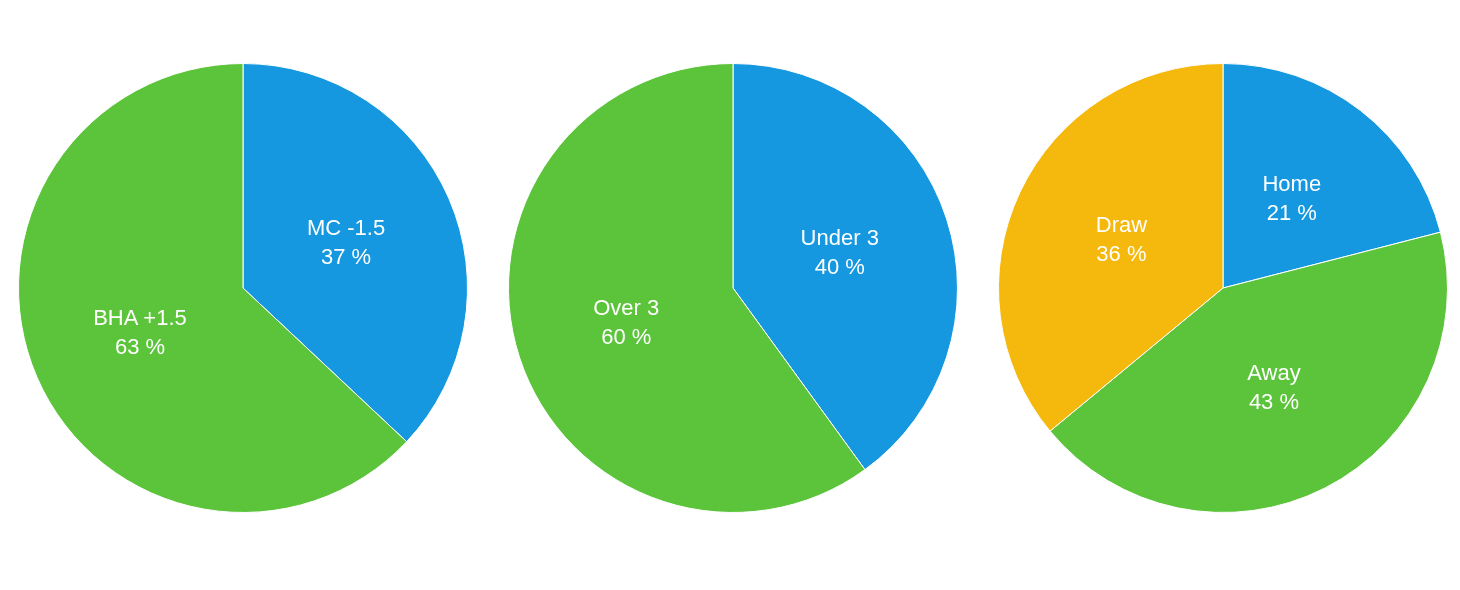 The image size is (1460, 590). I want to click on slice-label: Draw, so click(1121, 225).